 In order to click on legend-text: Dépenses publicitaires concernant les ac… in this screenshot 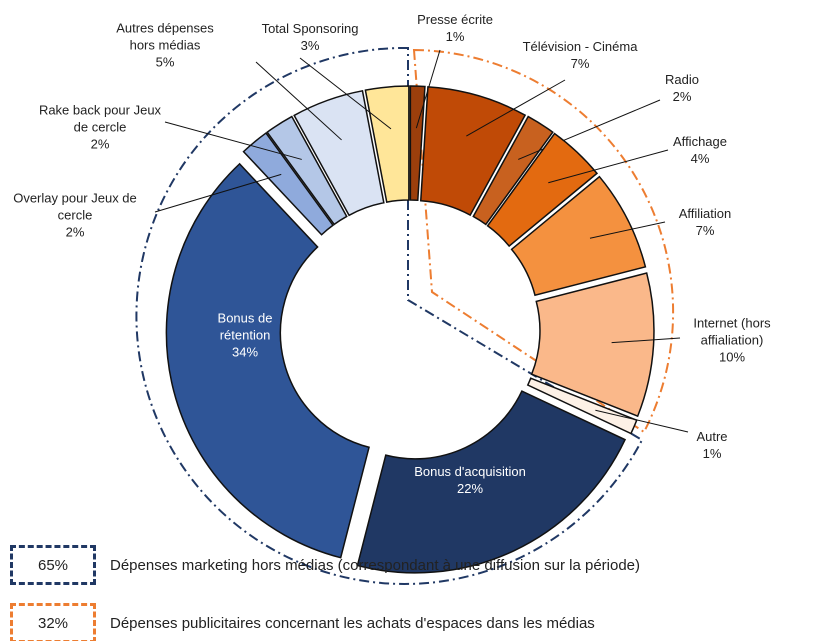, I will do `click(352, 623)`.